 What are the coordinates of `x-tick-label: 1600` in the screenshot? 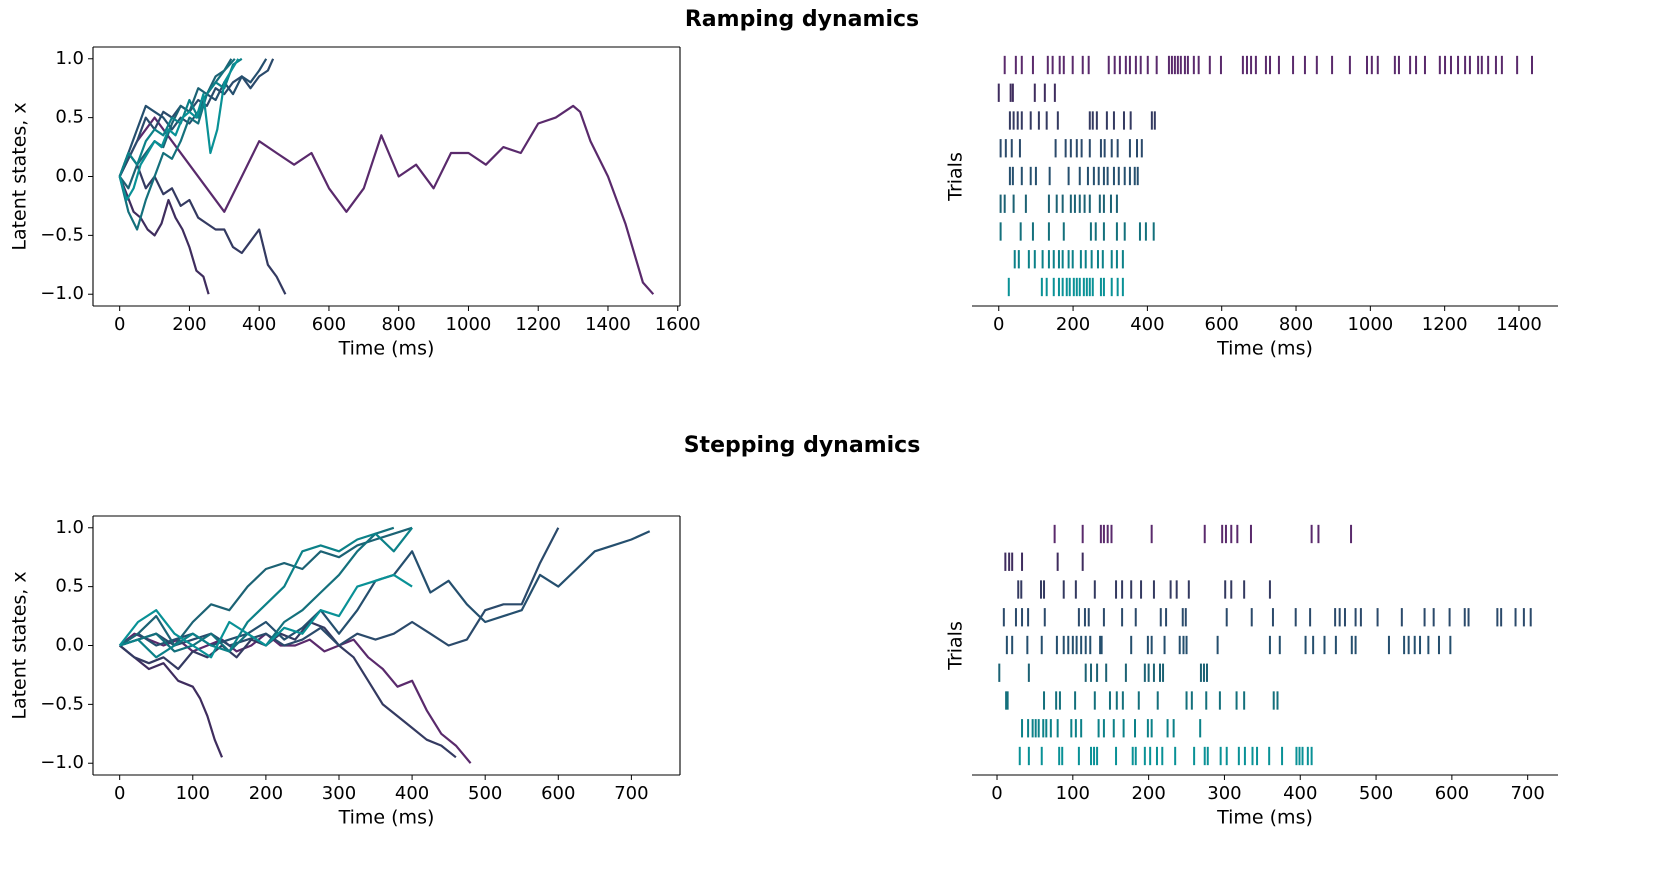 It's located at (678, 324).